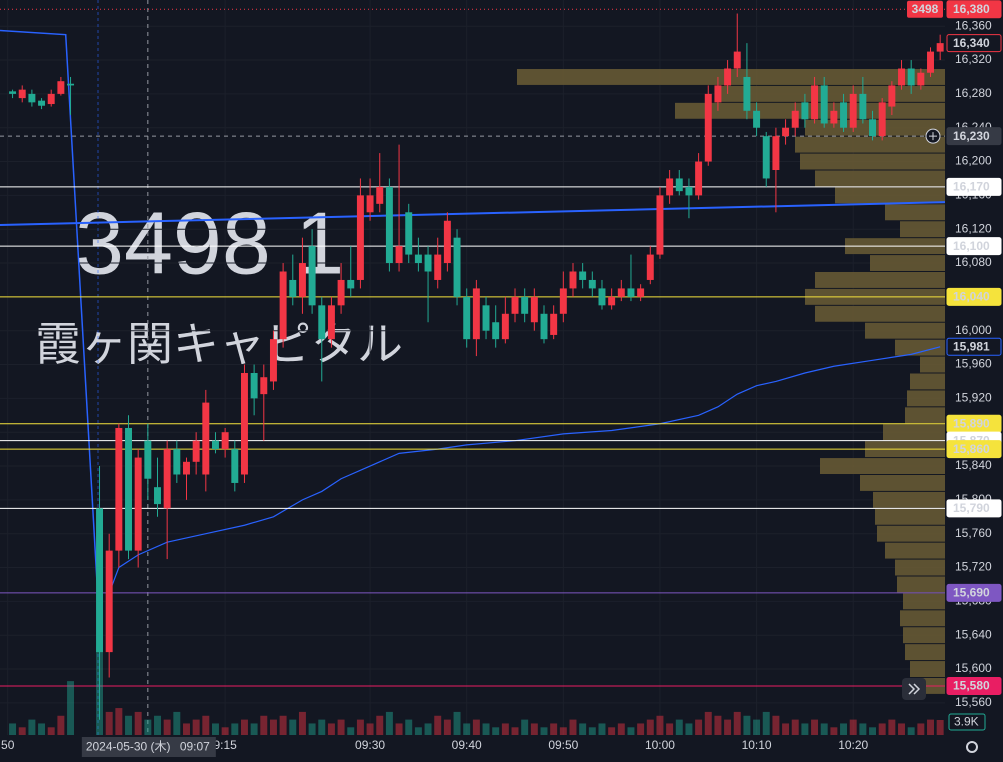 This screenshot has height=762, width=1003. I want to click on level-label-bg, so click(974, 246).